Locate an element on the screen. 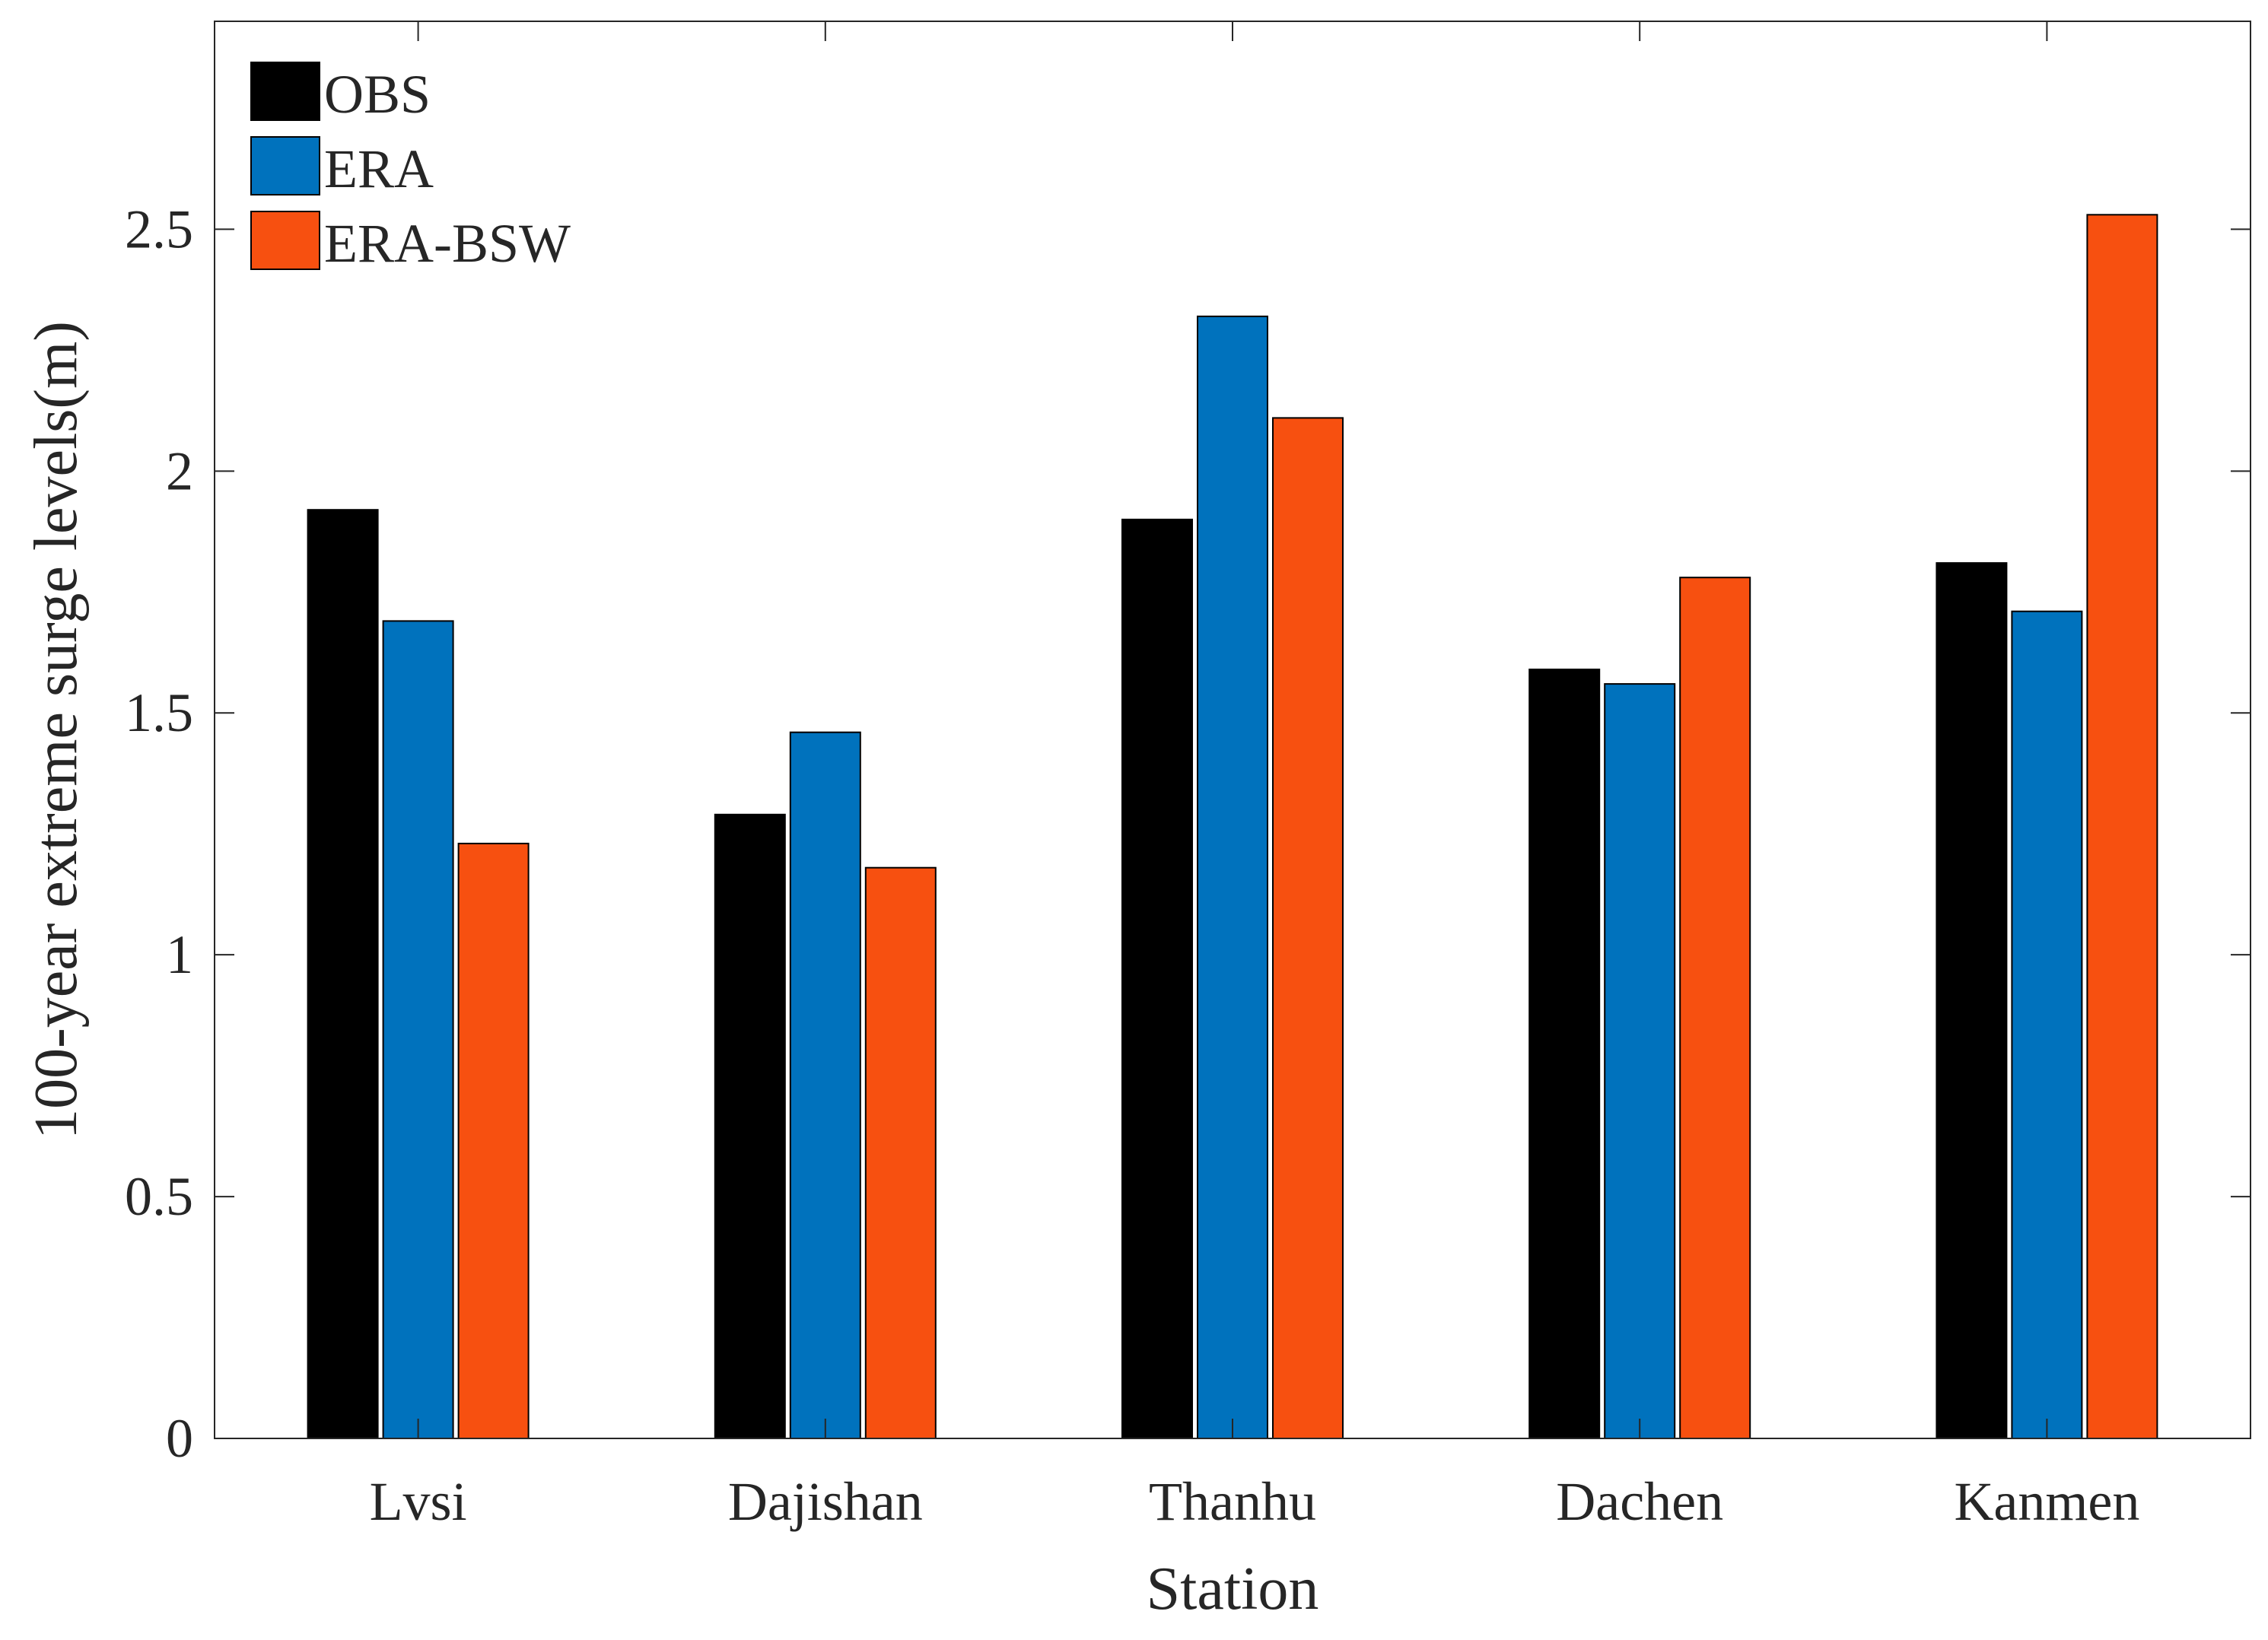 The image size is (2268, 1640). y-tick-label: 2.5 is located at coordinates (159, 229).